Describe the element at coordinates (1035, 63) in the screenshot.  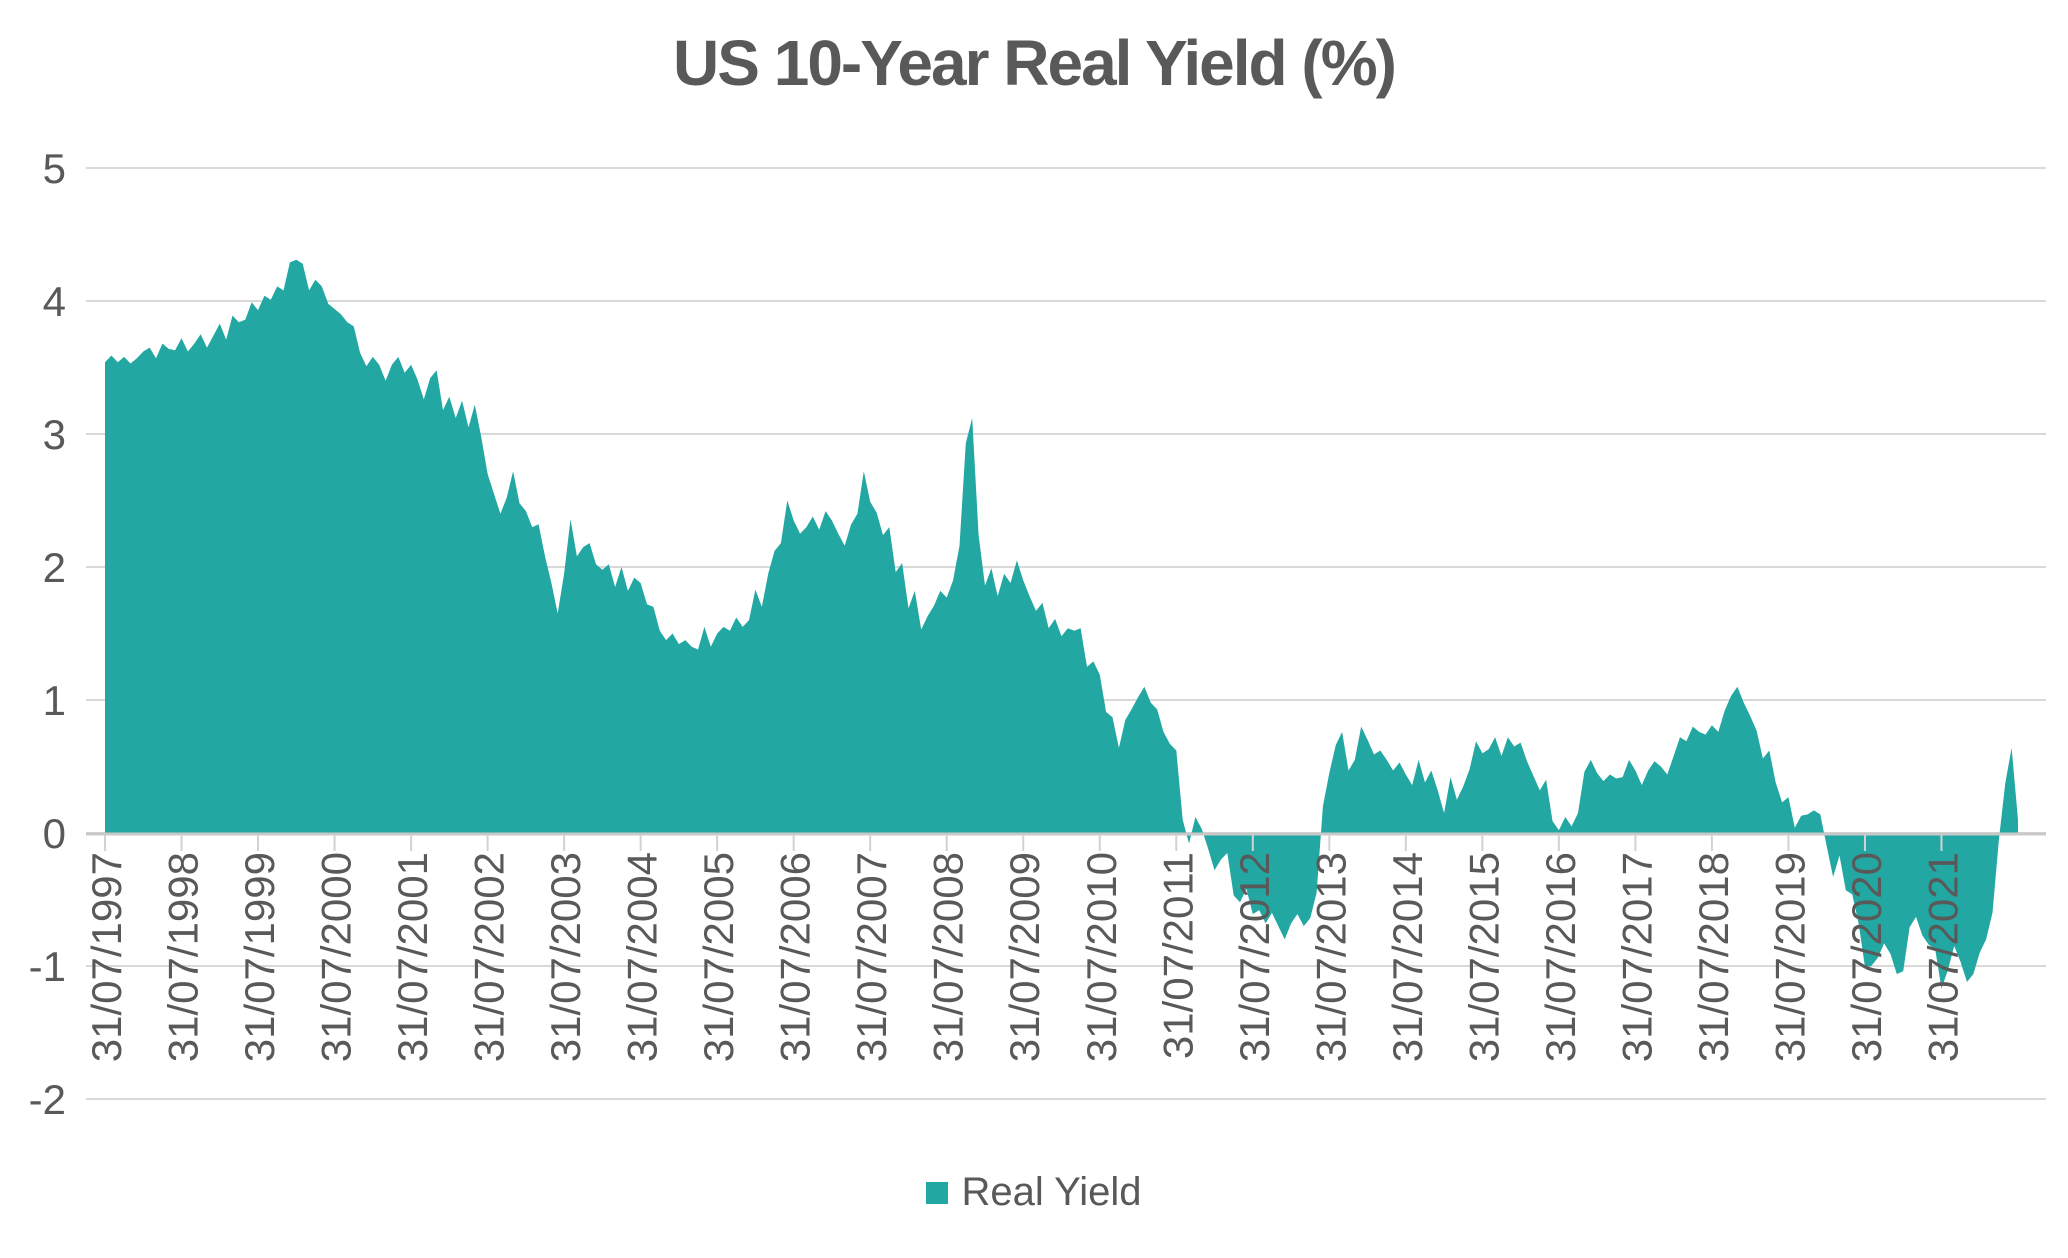
I see `chart-title: US 10-Year Real Yield (%)` at that location.